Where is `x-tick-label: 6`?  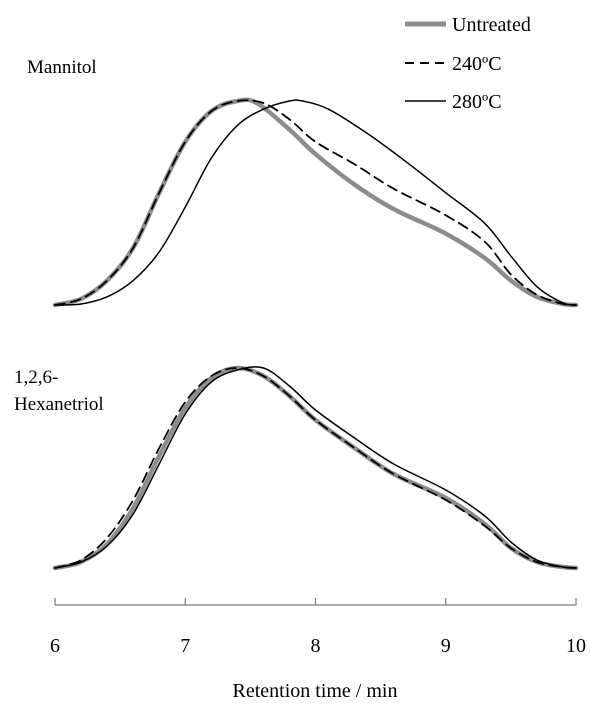
x-tick-label: 6 is located at coordinates (55, 646).